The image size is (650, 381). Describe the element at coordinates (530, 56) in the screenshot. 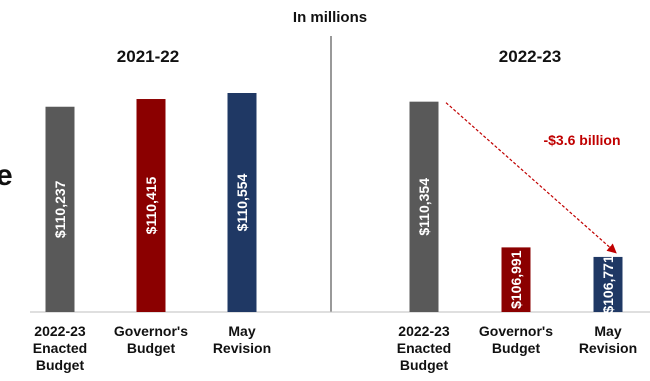

I see `panel-title: 2022-23` at that location.